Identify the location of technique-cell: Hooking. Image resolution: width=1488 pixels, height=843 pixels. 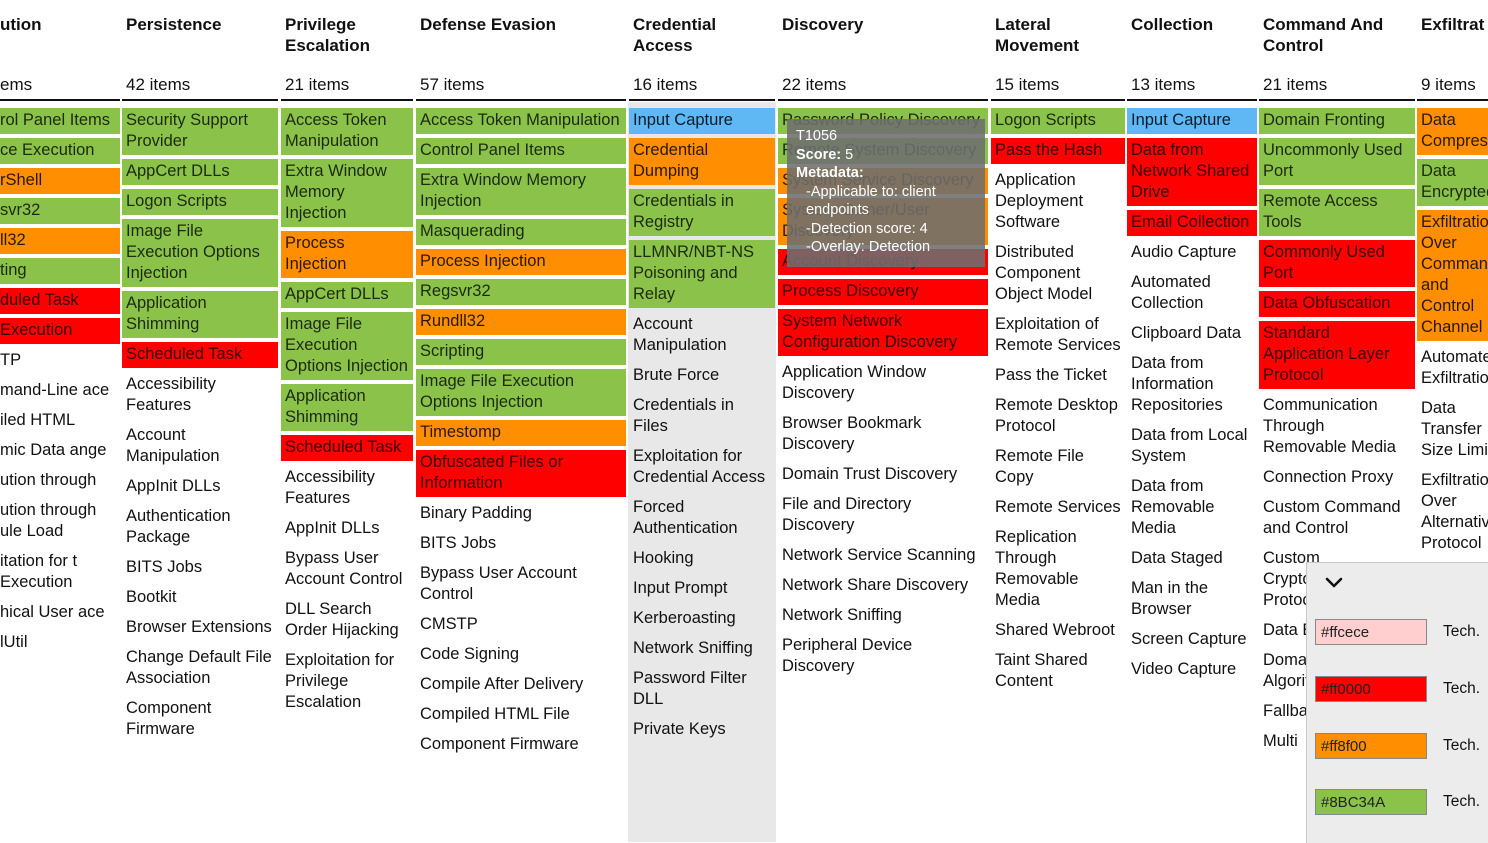
(663, 558).